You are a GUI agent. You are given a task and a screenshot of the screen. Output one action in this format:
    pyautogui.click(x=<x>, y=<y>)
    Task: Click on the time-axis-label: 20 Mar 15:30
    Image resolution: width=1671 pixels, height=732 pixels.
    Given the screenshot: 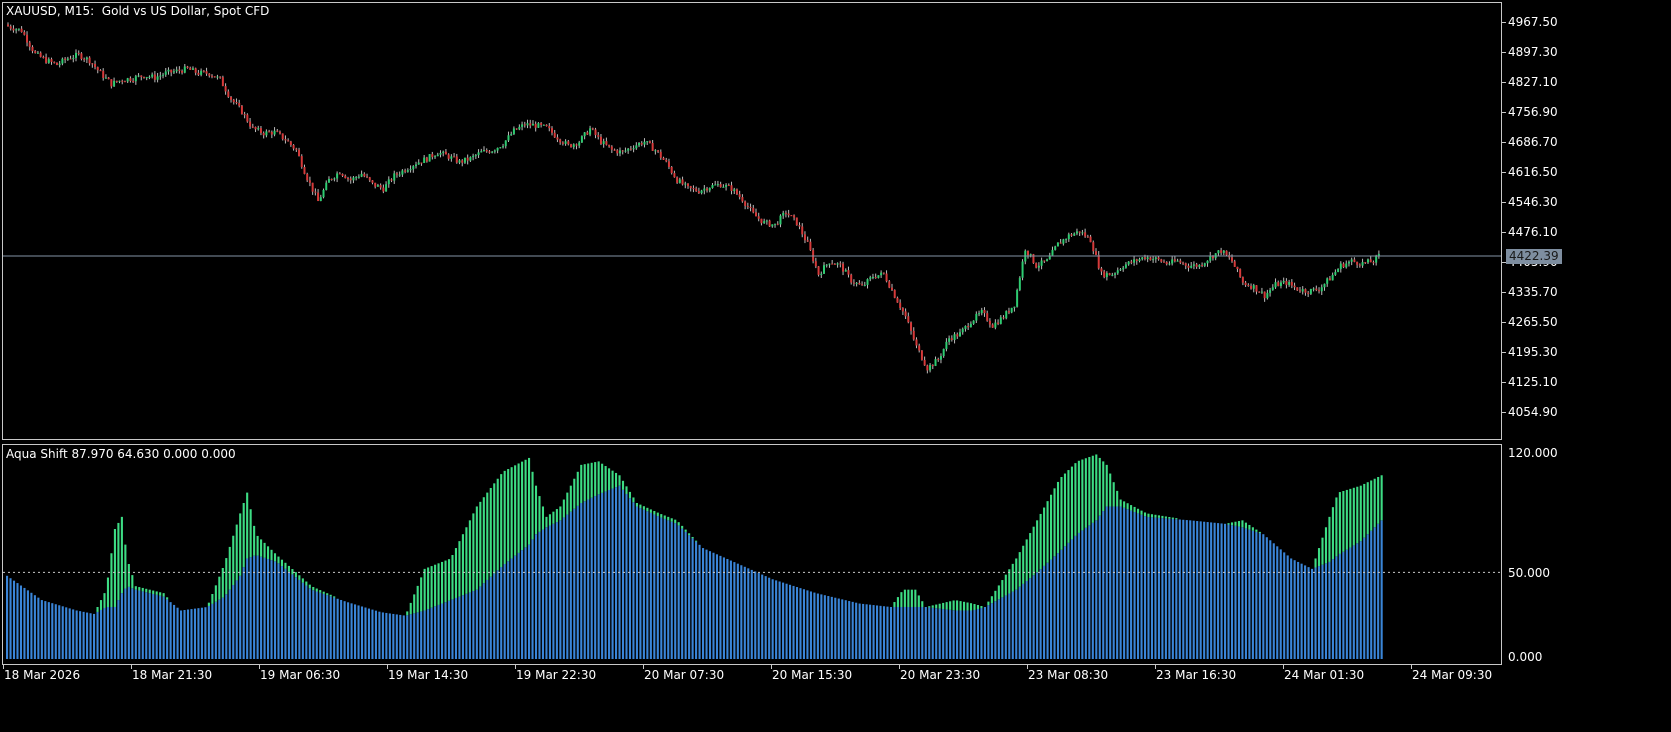 What is the action you would take?
    pyautogui.click(x=812, y=675)
    